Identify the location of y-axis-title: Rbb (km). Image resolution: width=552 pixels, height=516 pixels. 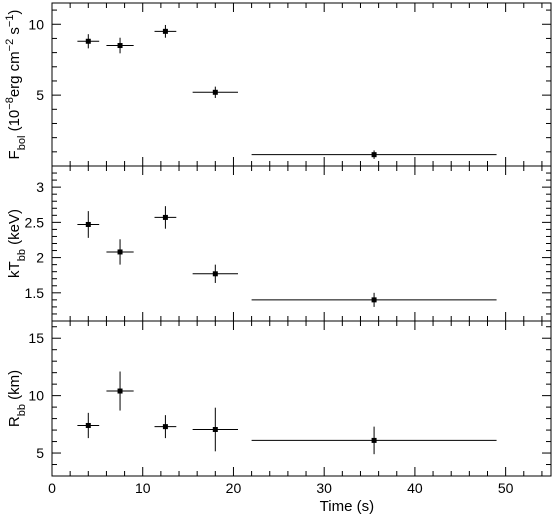
(17, 398).